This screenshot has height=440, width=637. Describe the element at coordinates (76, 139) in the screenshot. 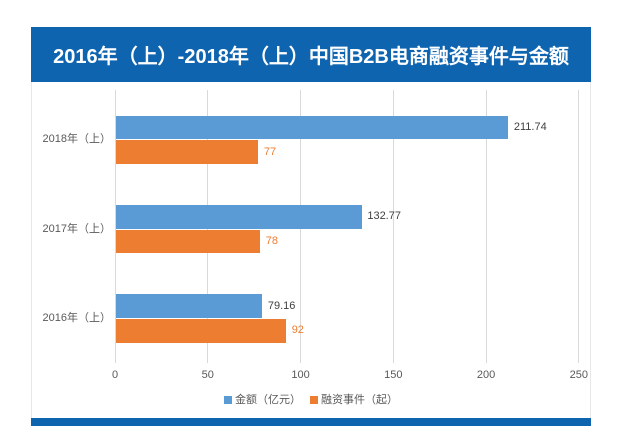

I see `category-label: 2018年（上）` at that location.